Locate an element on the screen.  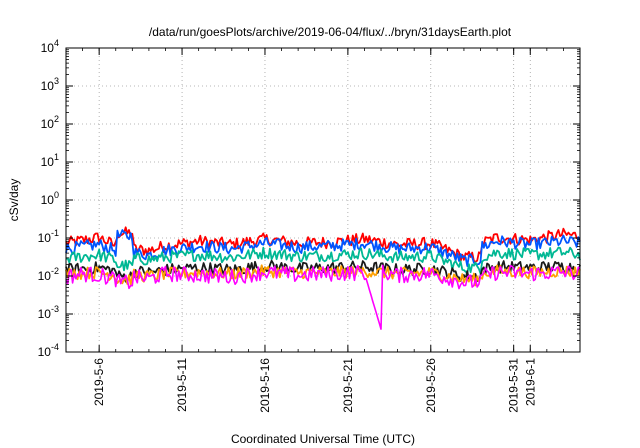
x-tick-label: 2019-5-26 is located at coordinates (431, 385).